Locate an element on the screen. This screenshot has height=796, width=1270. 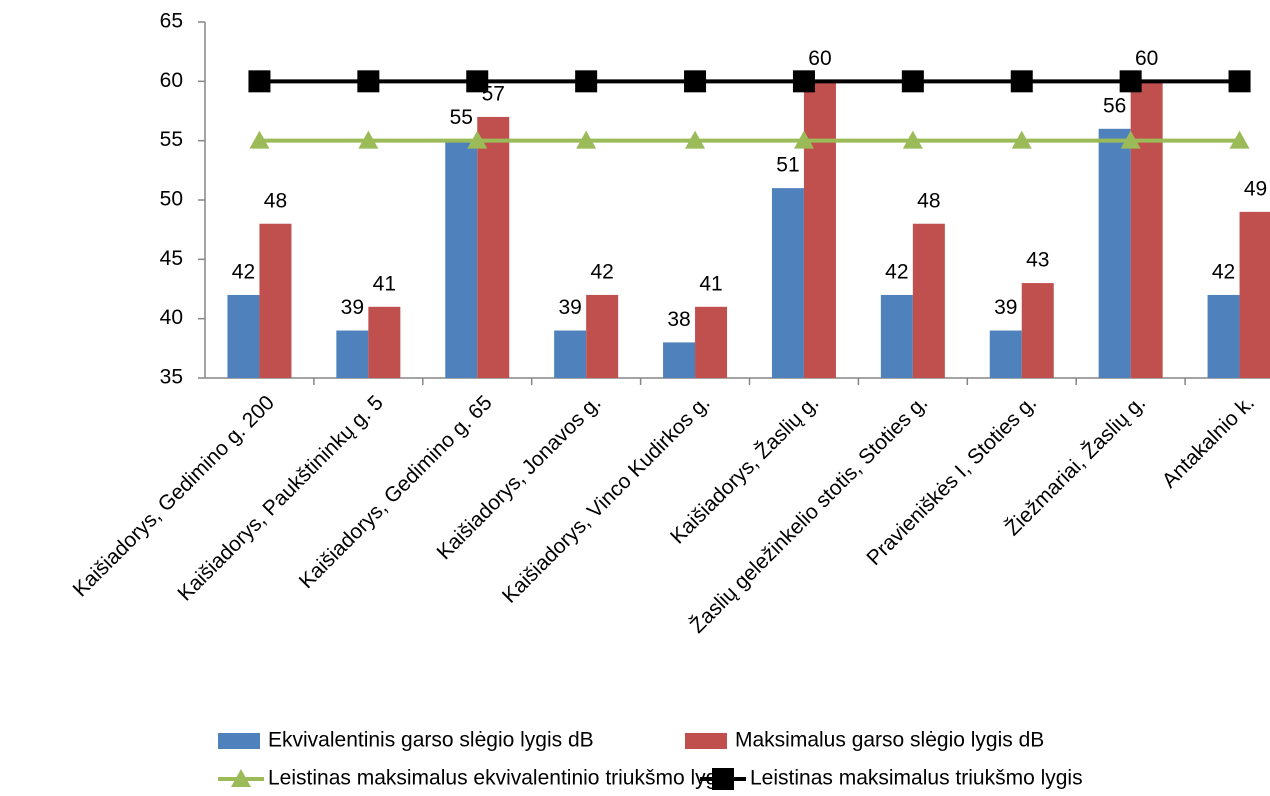
x-tick-label: Kaišiadorys, Gedimino g. 200 is located at coordinates (174, 496).